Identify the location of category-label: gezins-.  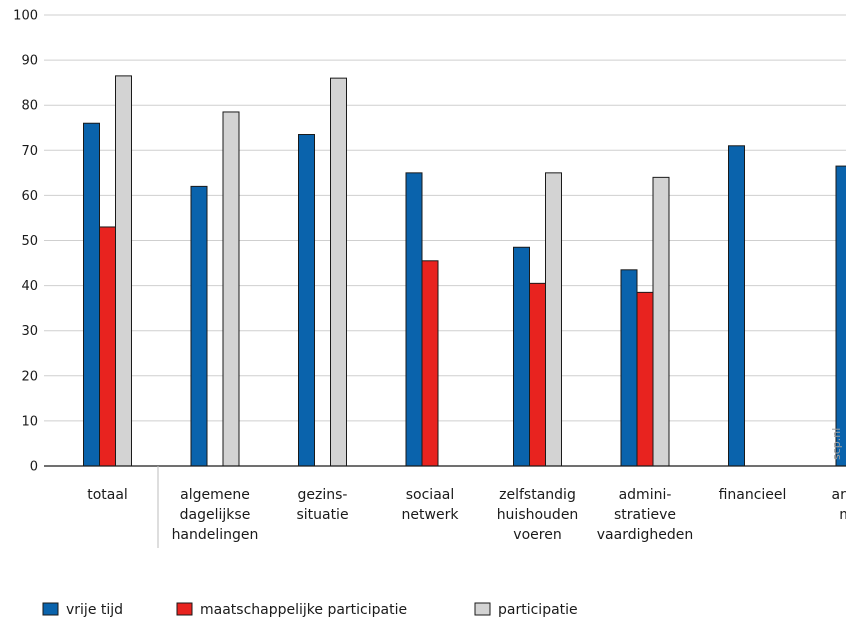
(323, 495).